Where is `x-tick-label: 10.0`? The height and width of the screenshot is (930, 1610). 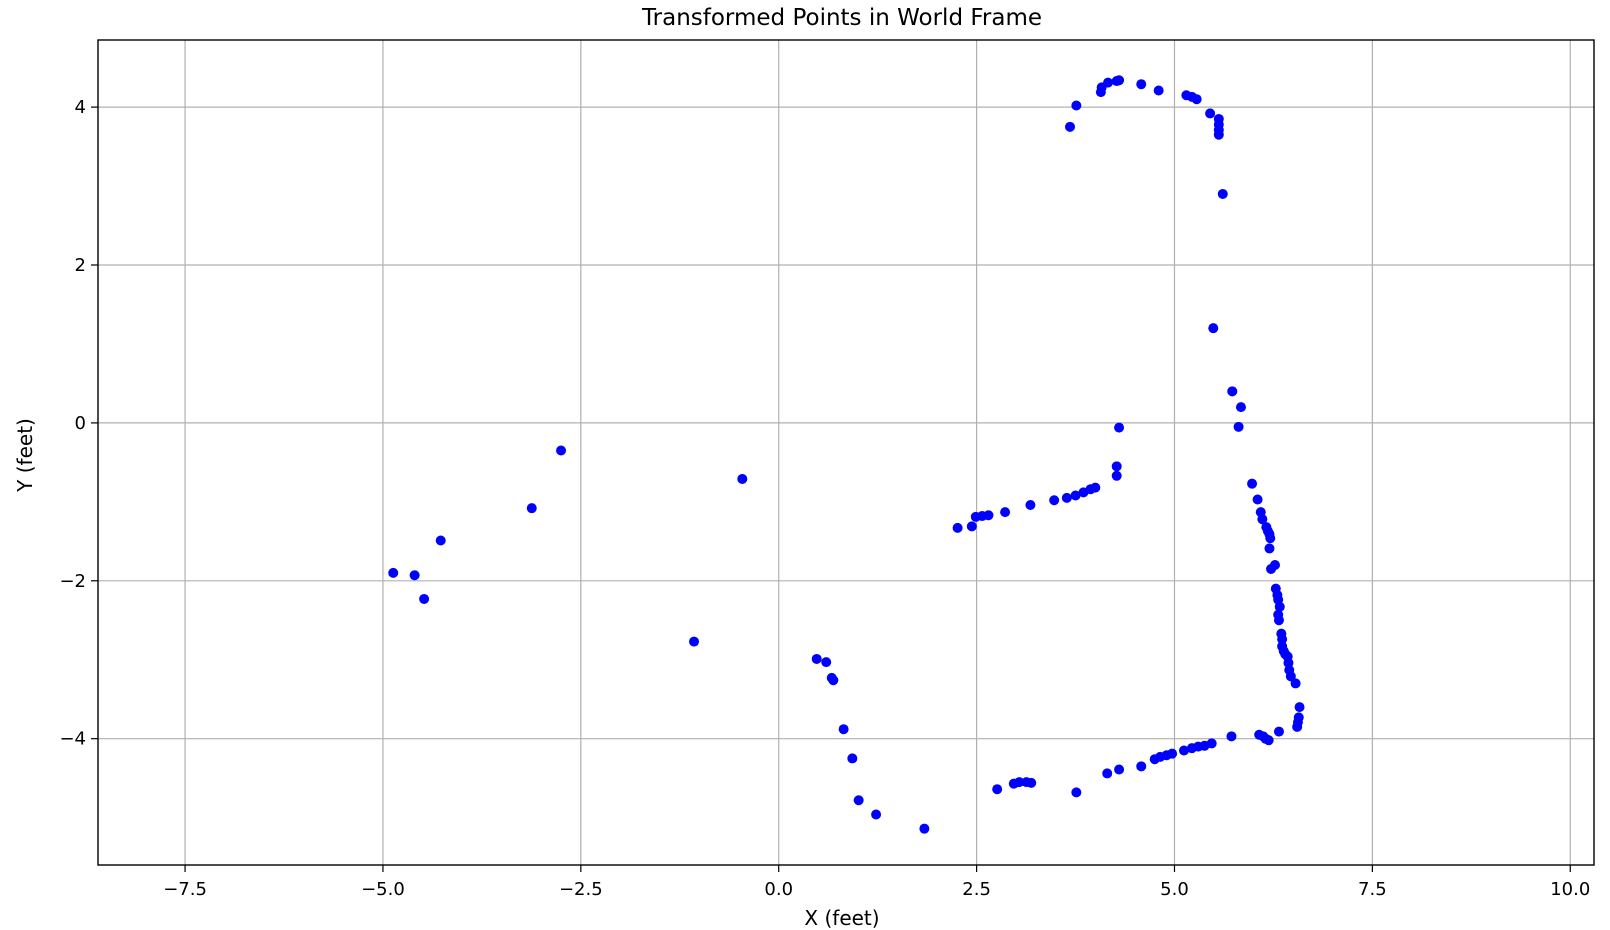 x-tick-label: 10.0 is located at coordinates (1570, 889).